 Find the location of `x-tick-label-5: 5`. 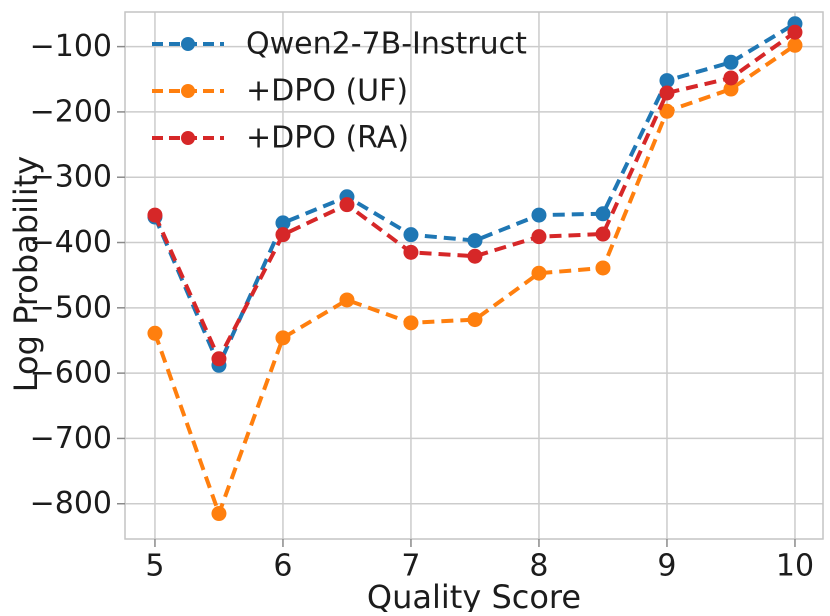

x-tick-label-5: 5 is located at coordinates (154, 566).